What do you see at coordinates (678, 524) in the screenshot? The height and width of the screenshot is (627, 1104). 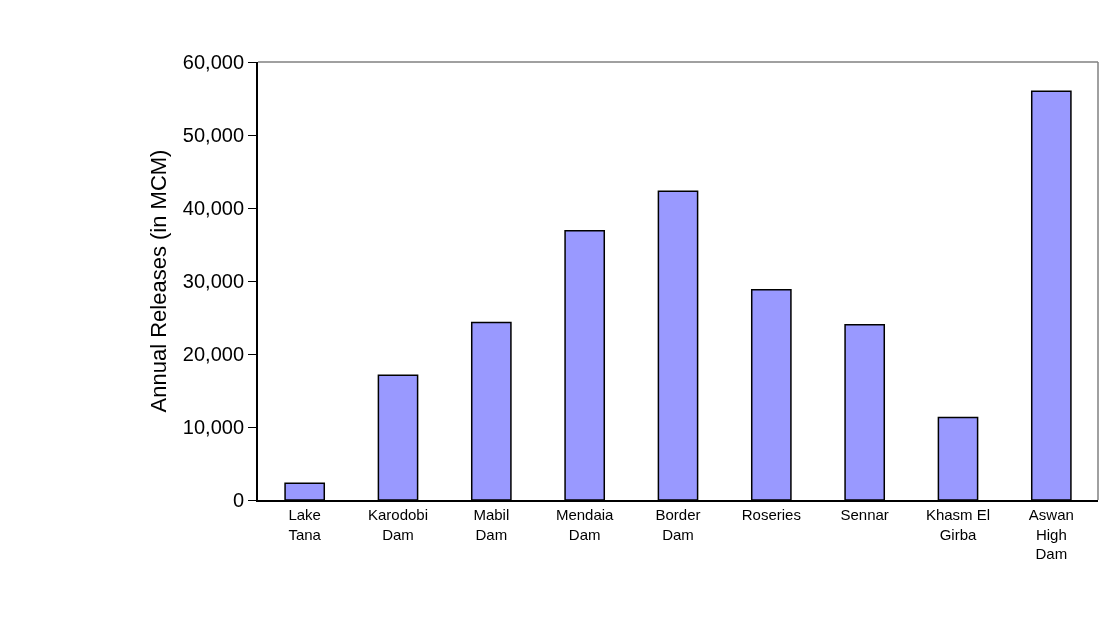 I see `x-tick-label: Border Dam` at bounding box center [678, 524].